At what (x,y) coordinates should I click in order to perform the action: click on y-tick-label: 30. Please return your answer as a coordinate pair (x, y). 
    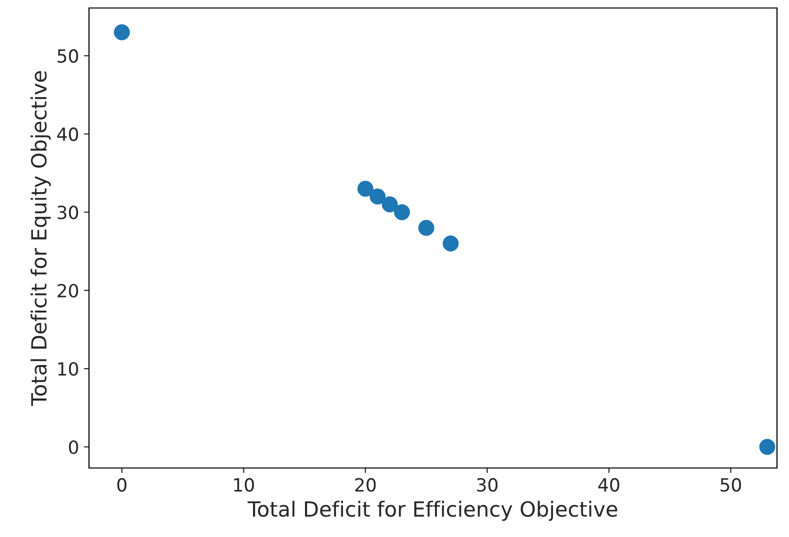
    Looking at the image, I should click on (68, 213).